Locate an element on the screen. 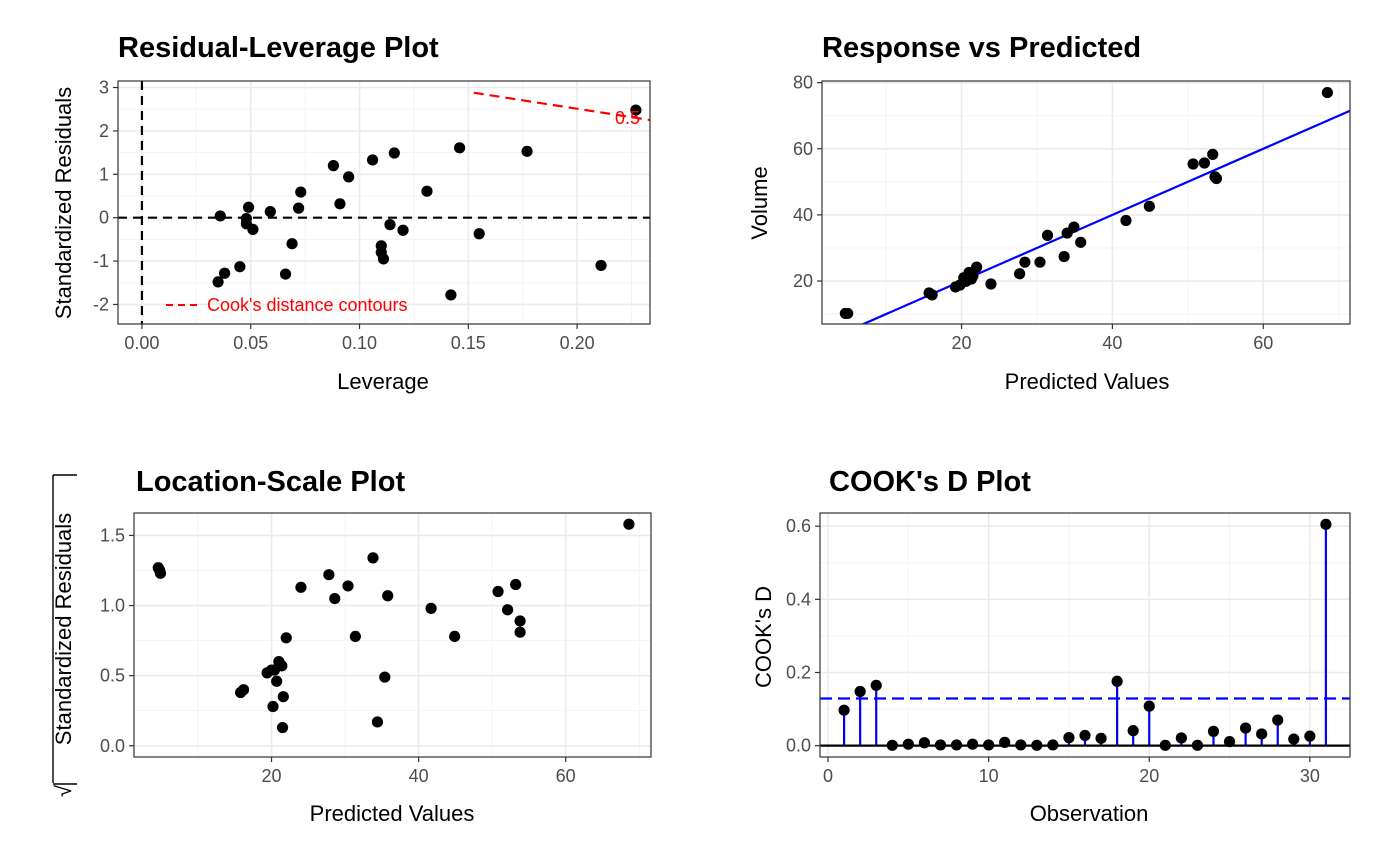 The image size is (1400, 865). cooks-contour-level-label: 0.5 is located at coordinates (627, 118).